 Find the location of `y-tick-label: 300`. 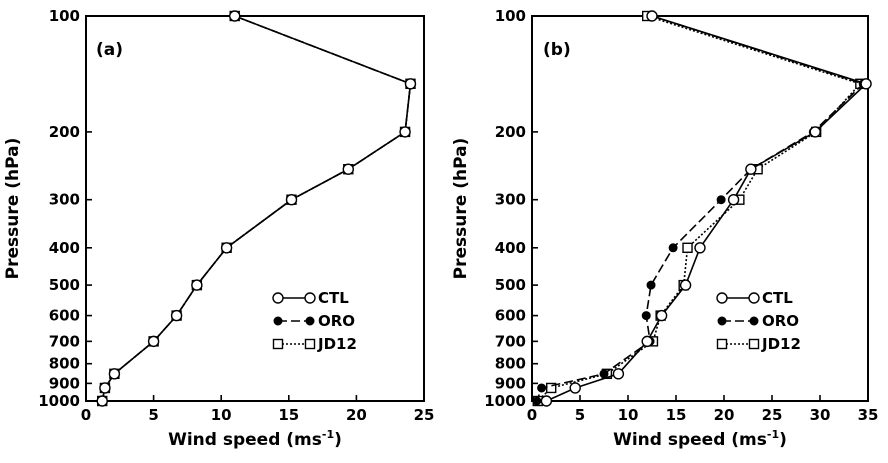

y-tick-label: 300 is located at coordinates (64, 200).